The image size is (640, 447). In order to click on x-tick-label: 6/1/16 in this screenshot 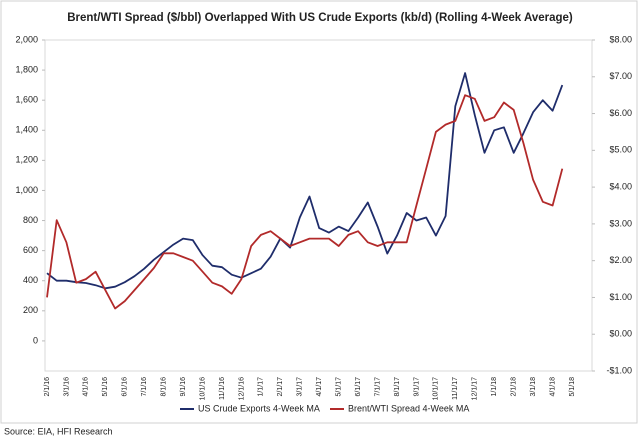, I will do `click(125, 387)`.